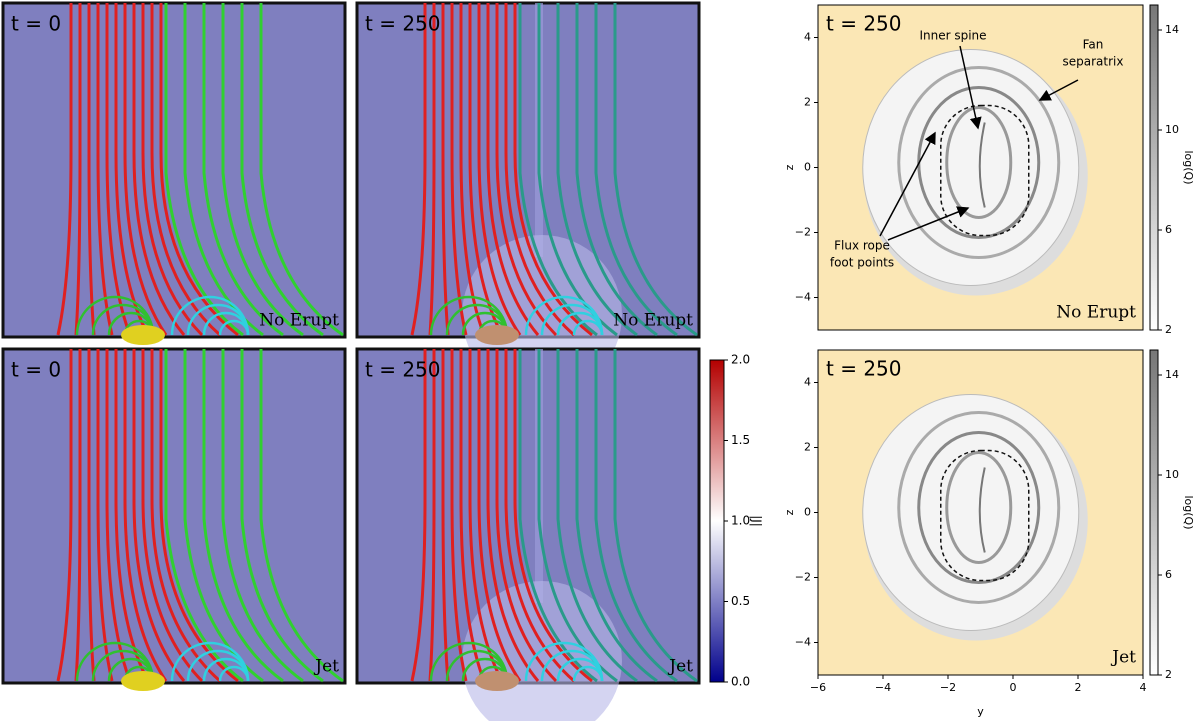 The width and height of the screenshot is (1200, 721). Describe the element at coordinates (740, 440) in the screenshot. I see `colorbar-tick-label: 1.5` at that location.